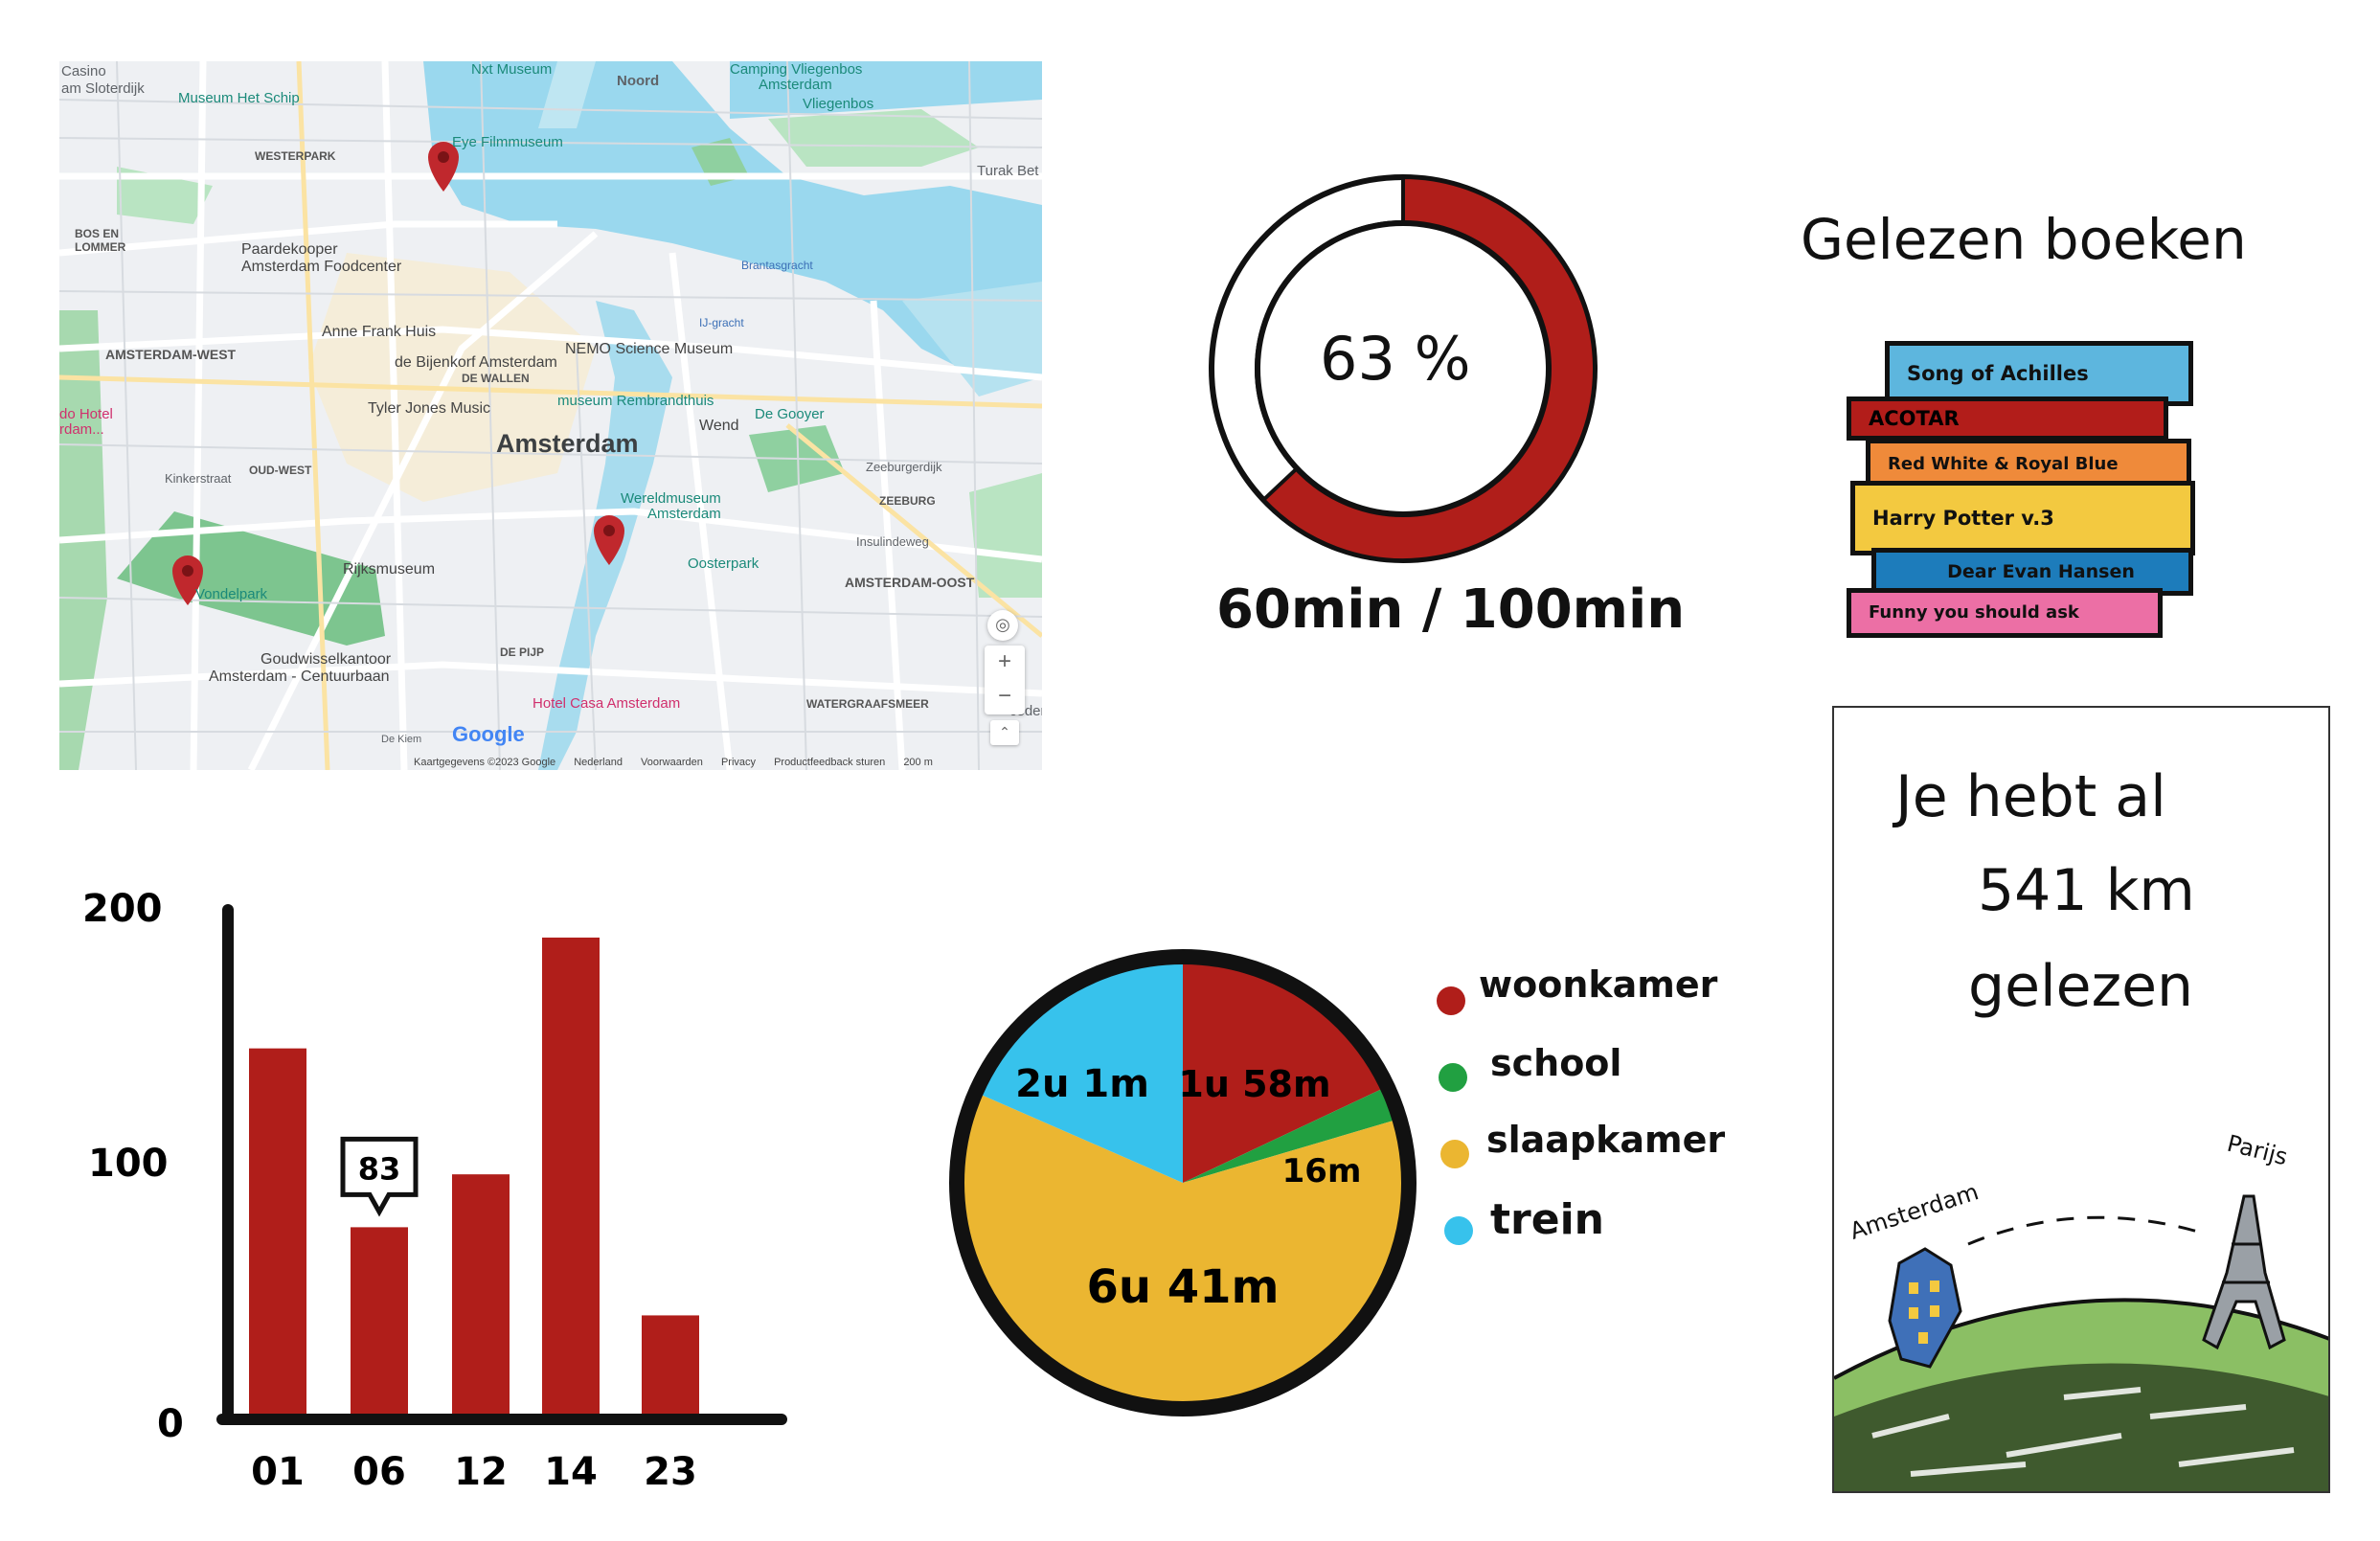 The image size is (2380, 1541). I want to click on map-label: Wereldmuseum, so click(671, 498).